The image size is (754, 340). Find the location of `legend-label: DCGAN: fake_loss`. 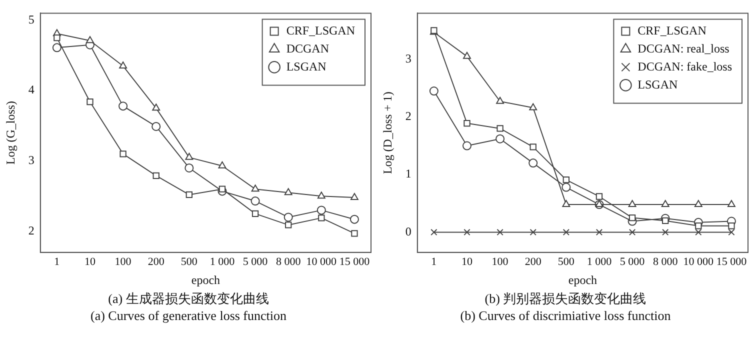

legend-label: DCGAN: fake_loss is located at coordinates (685, 66).